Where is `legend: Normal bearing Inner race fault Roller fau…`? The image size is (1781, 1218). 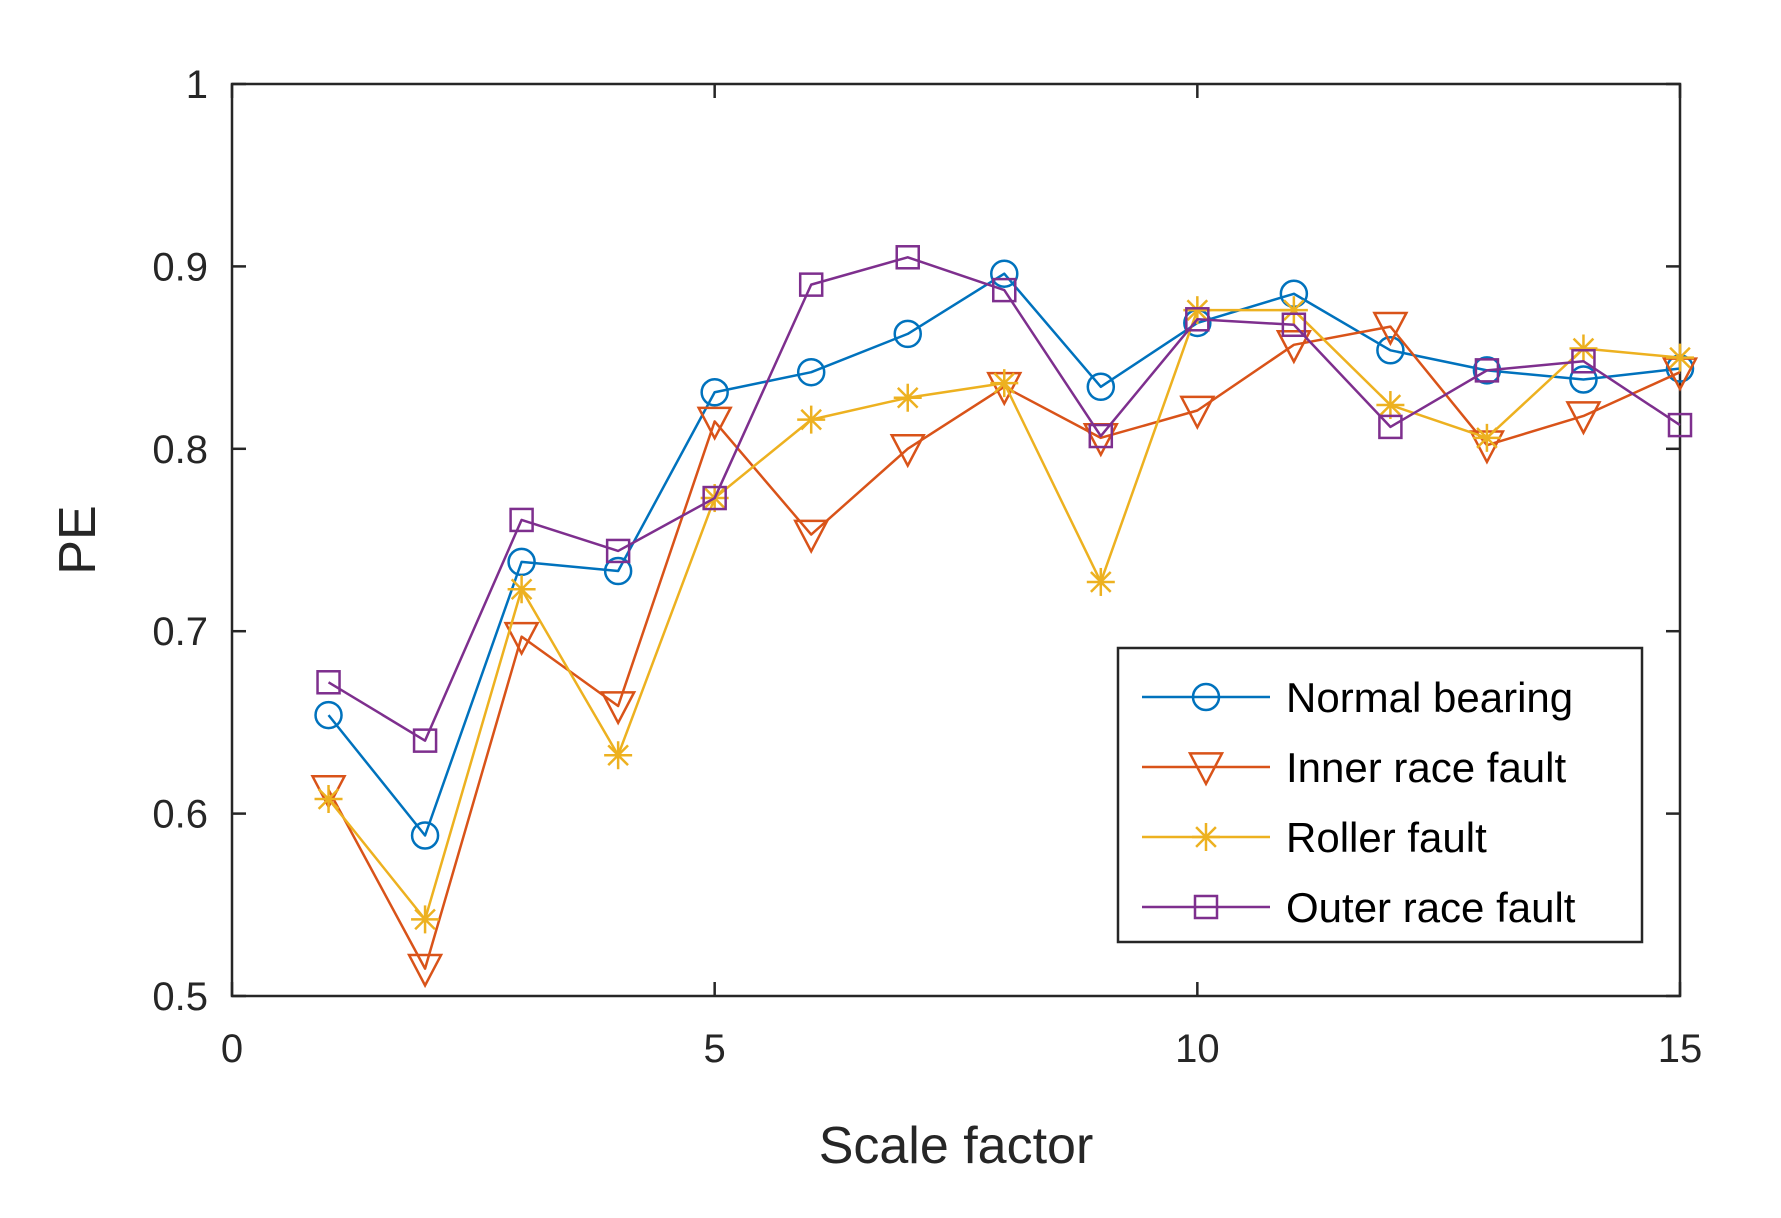
legend: Normal bearing Inner race fault Roller fau… is located at coordinates (1380, 795).